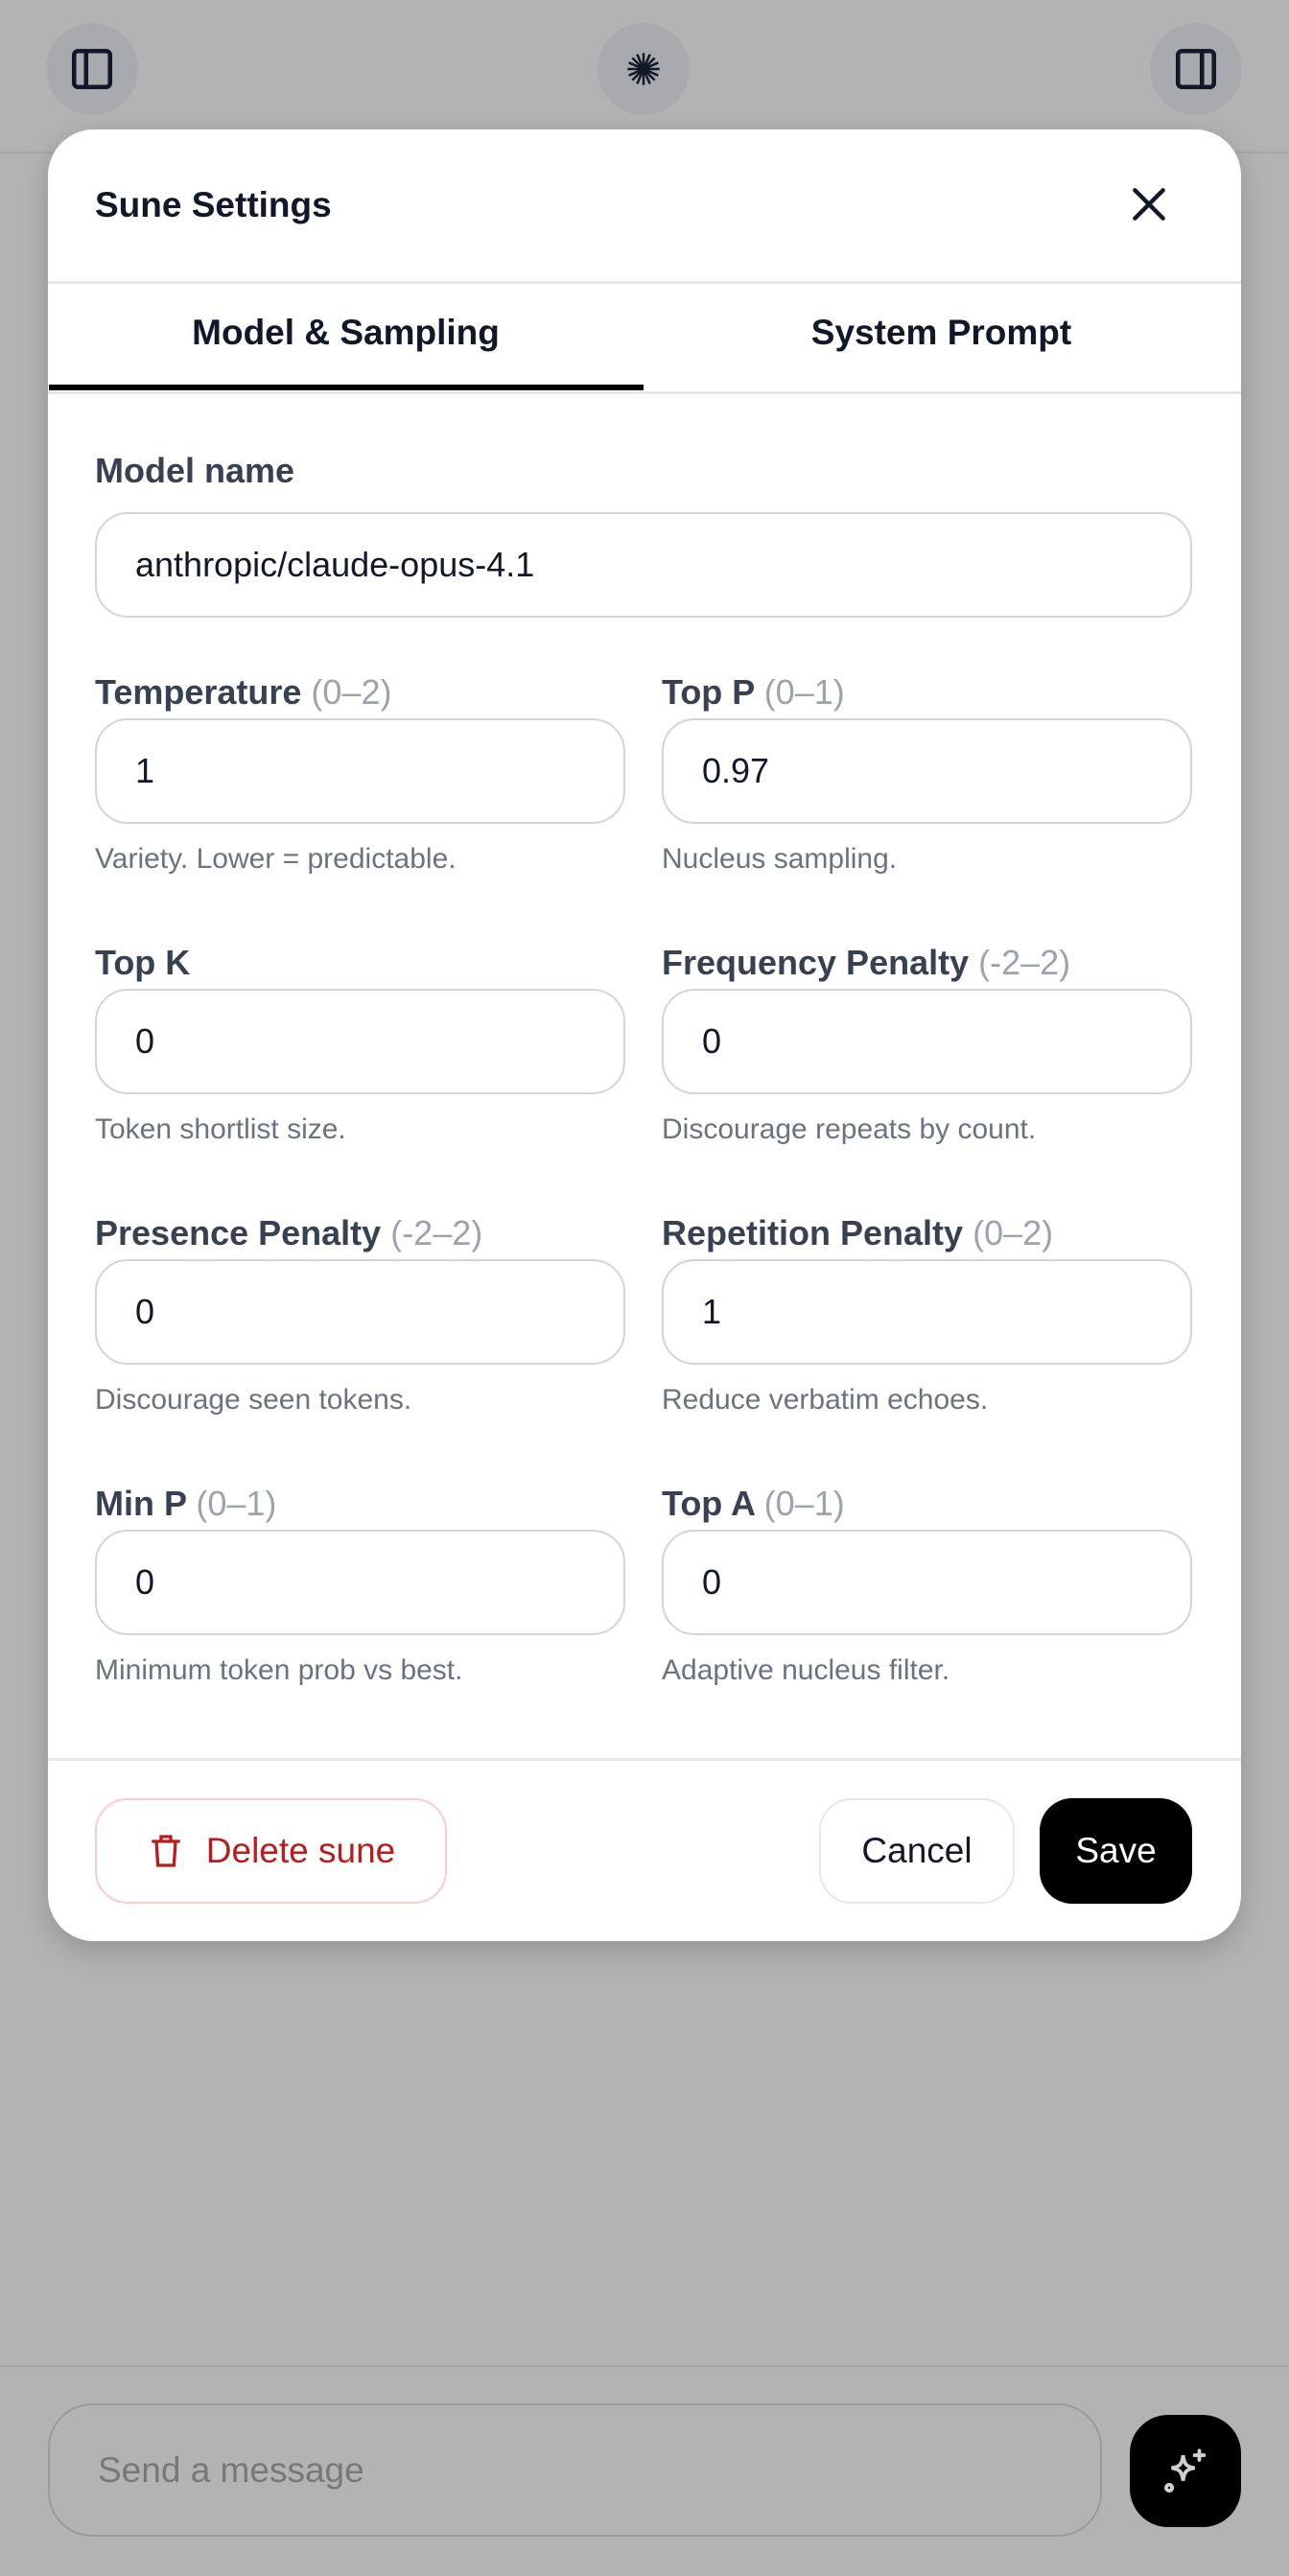  What do you see at coordinates (941, 332) in the screenshot?
I see `tab-system-prompt: System Prompt` at bounding box center [941, 332].